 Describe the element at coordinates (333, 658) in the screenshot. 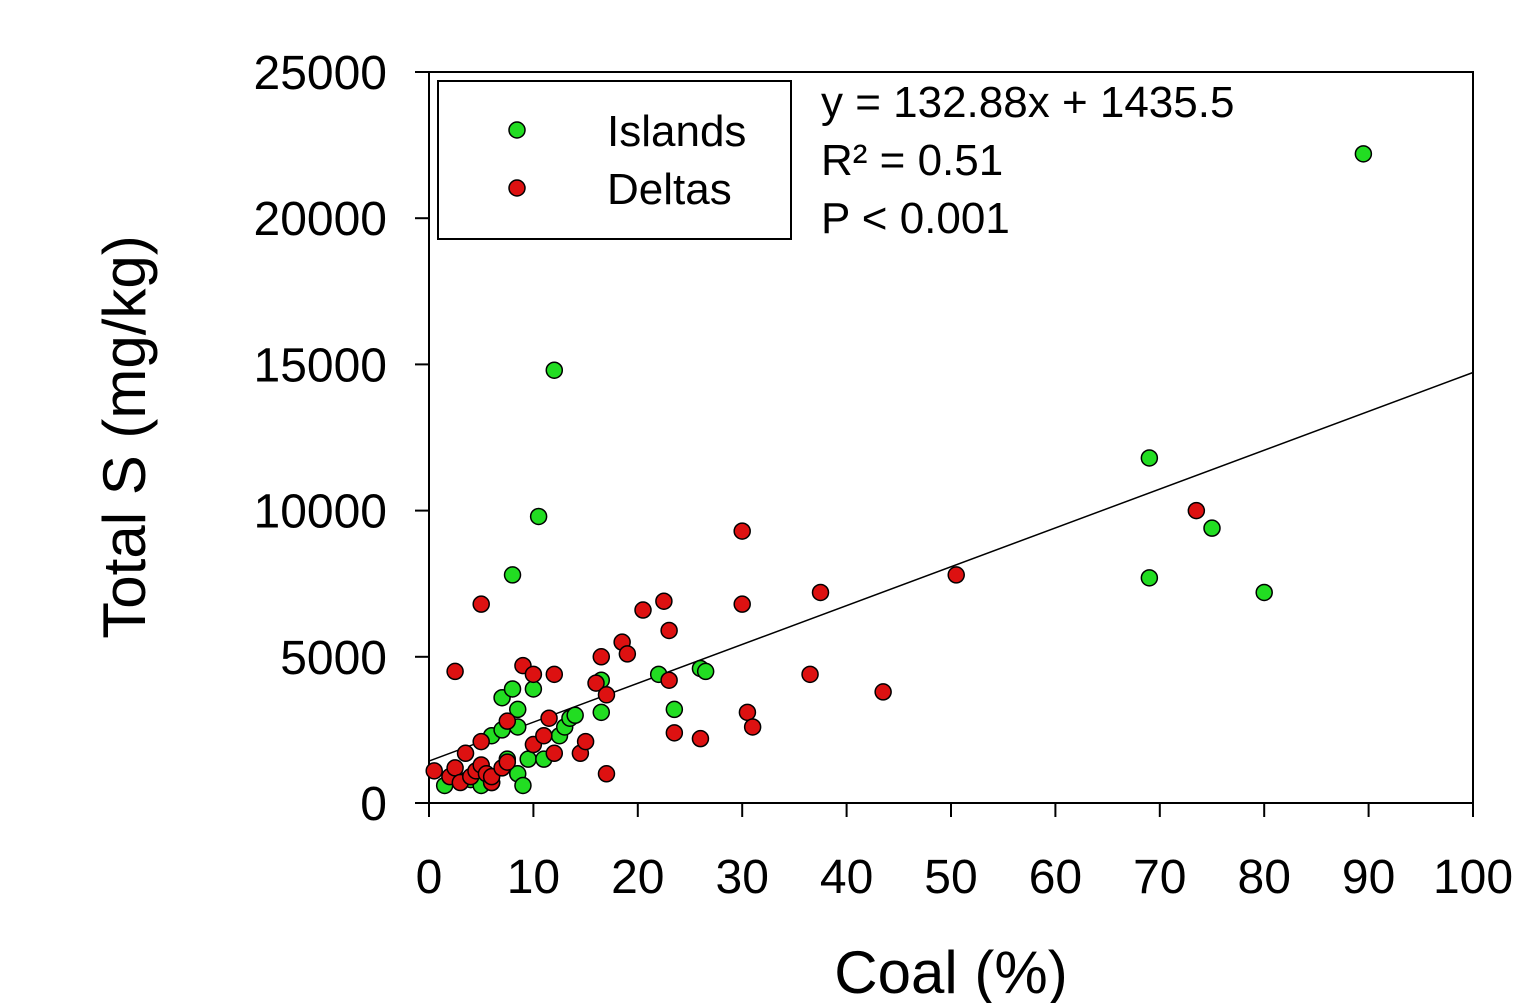

I see `y-tick-label: 5000` at that location.